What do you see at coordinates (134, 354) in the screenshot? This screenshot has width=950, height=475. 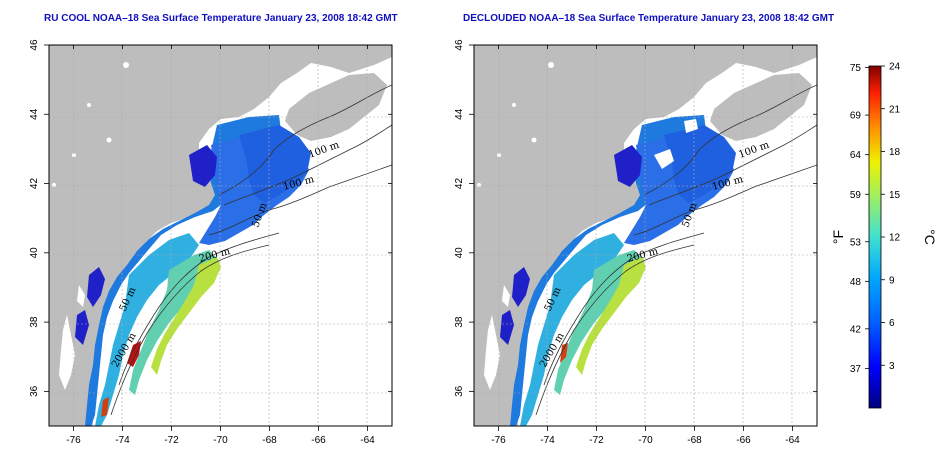 I see `sst-hot-streak` at bounding box center [134, 354].